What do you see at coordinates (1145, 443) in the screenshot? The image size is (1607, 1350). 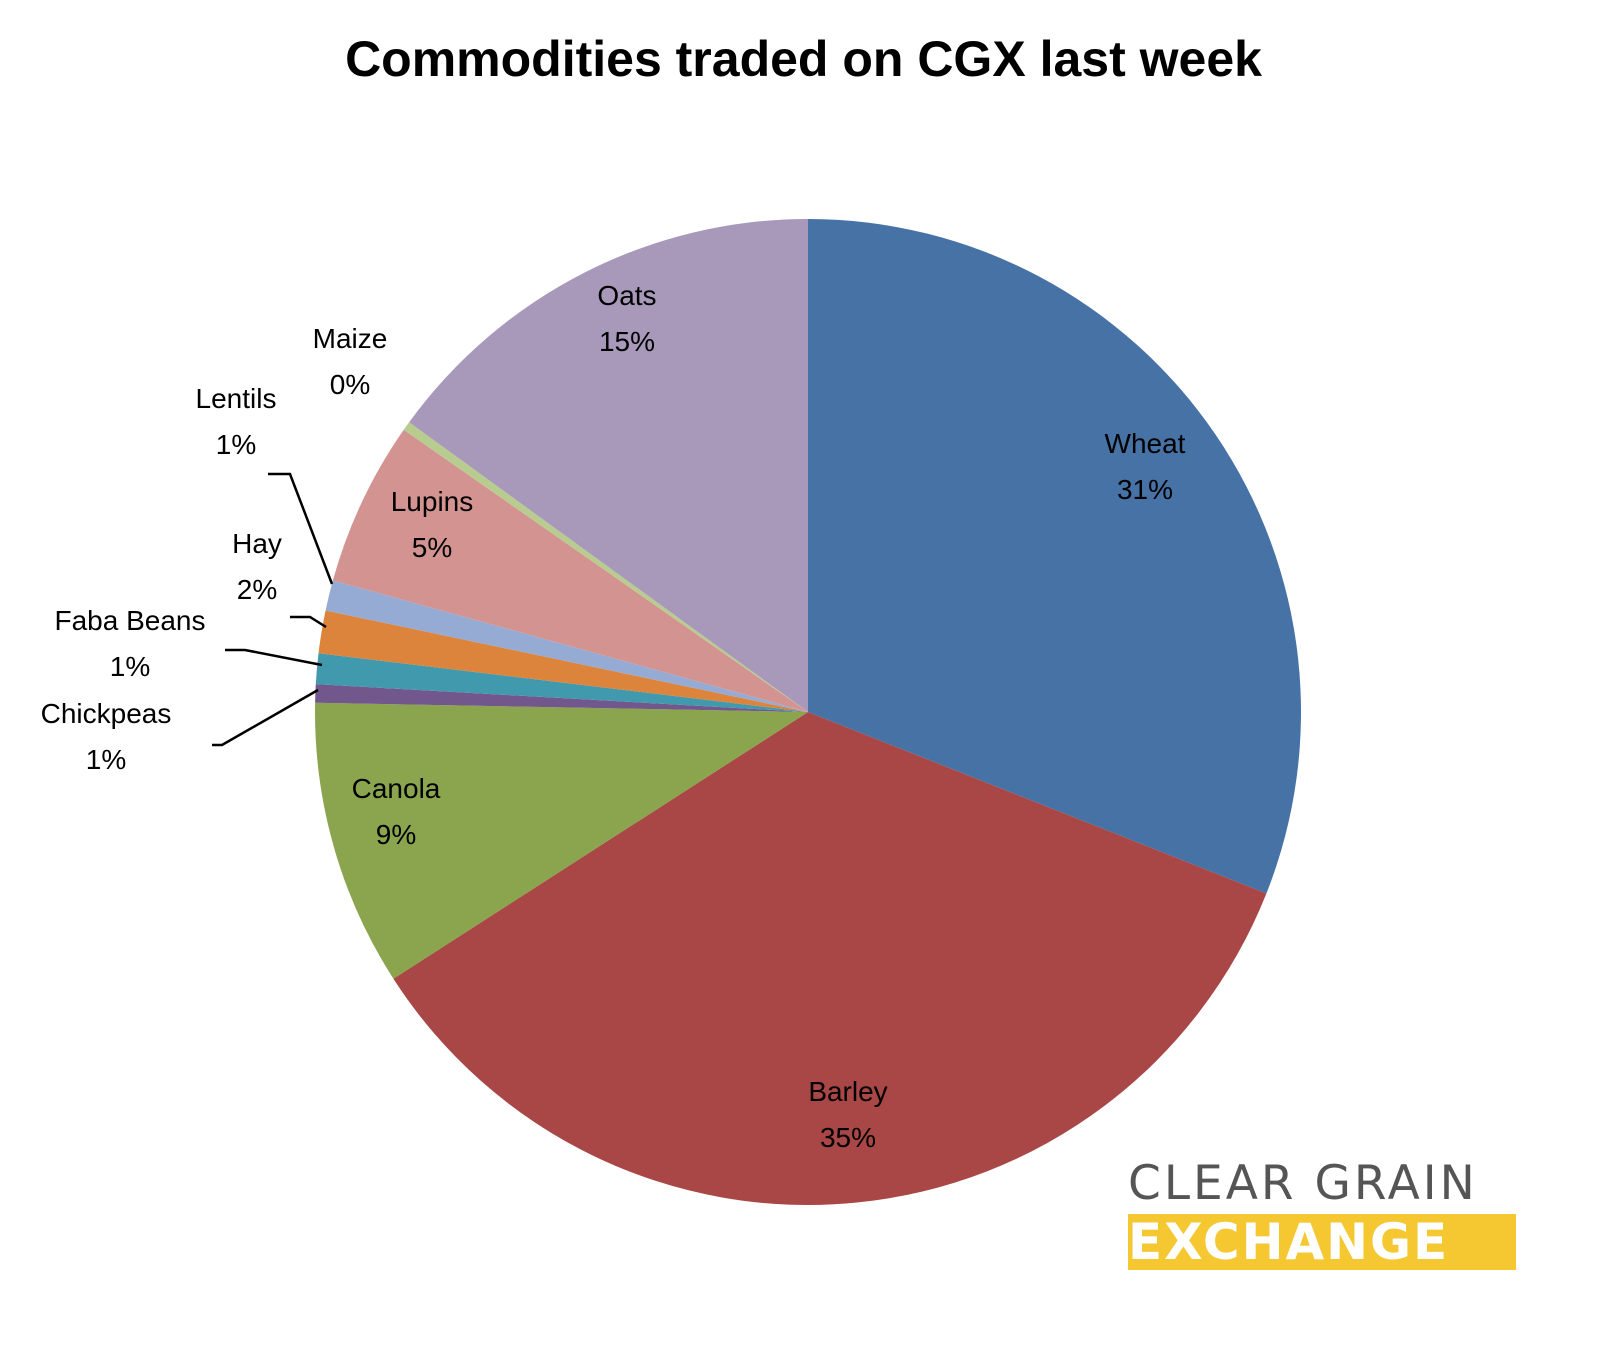 I see `label-name-wheat: Wheat` at bounding box center [1145, 443].